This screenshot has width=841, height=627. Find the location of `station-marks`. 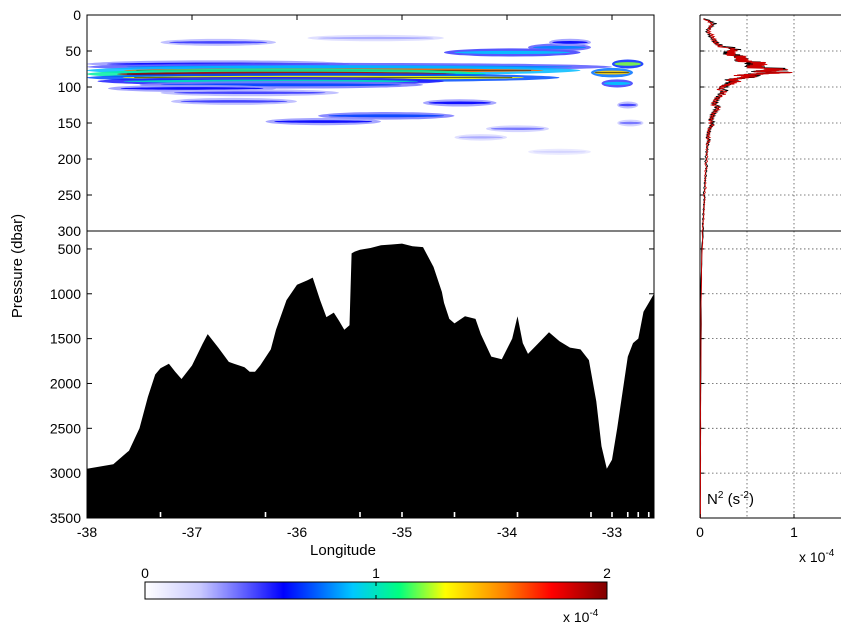

station-marks is located at coordinates (404, 514).